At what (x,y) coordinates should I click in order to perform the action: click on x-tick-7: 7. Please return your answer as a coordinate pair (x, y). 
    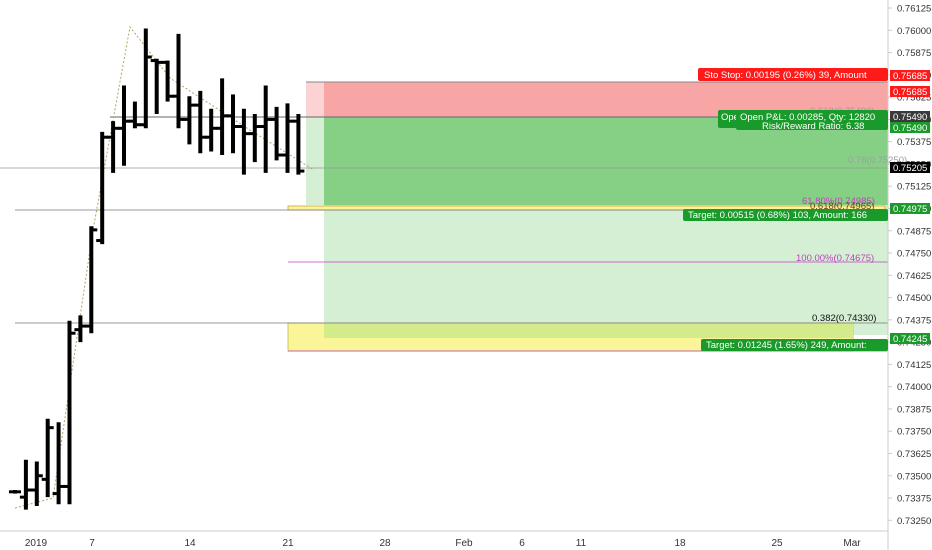
    Looking at the image, I should click on (92, 543).